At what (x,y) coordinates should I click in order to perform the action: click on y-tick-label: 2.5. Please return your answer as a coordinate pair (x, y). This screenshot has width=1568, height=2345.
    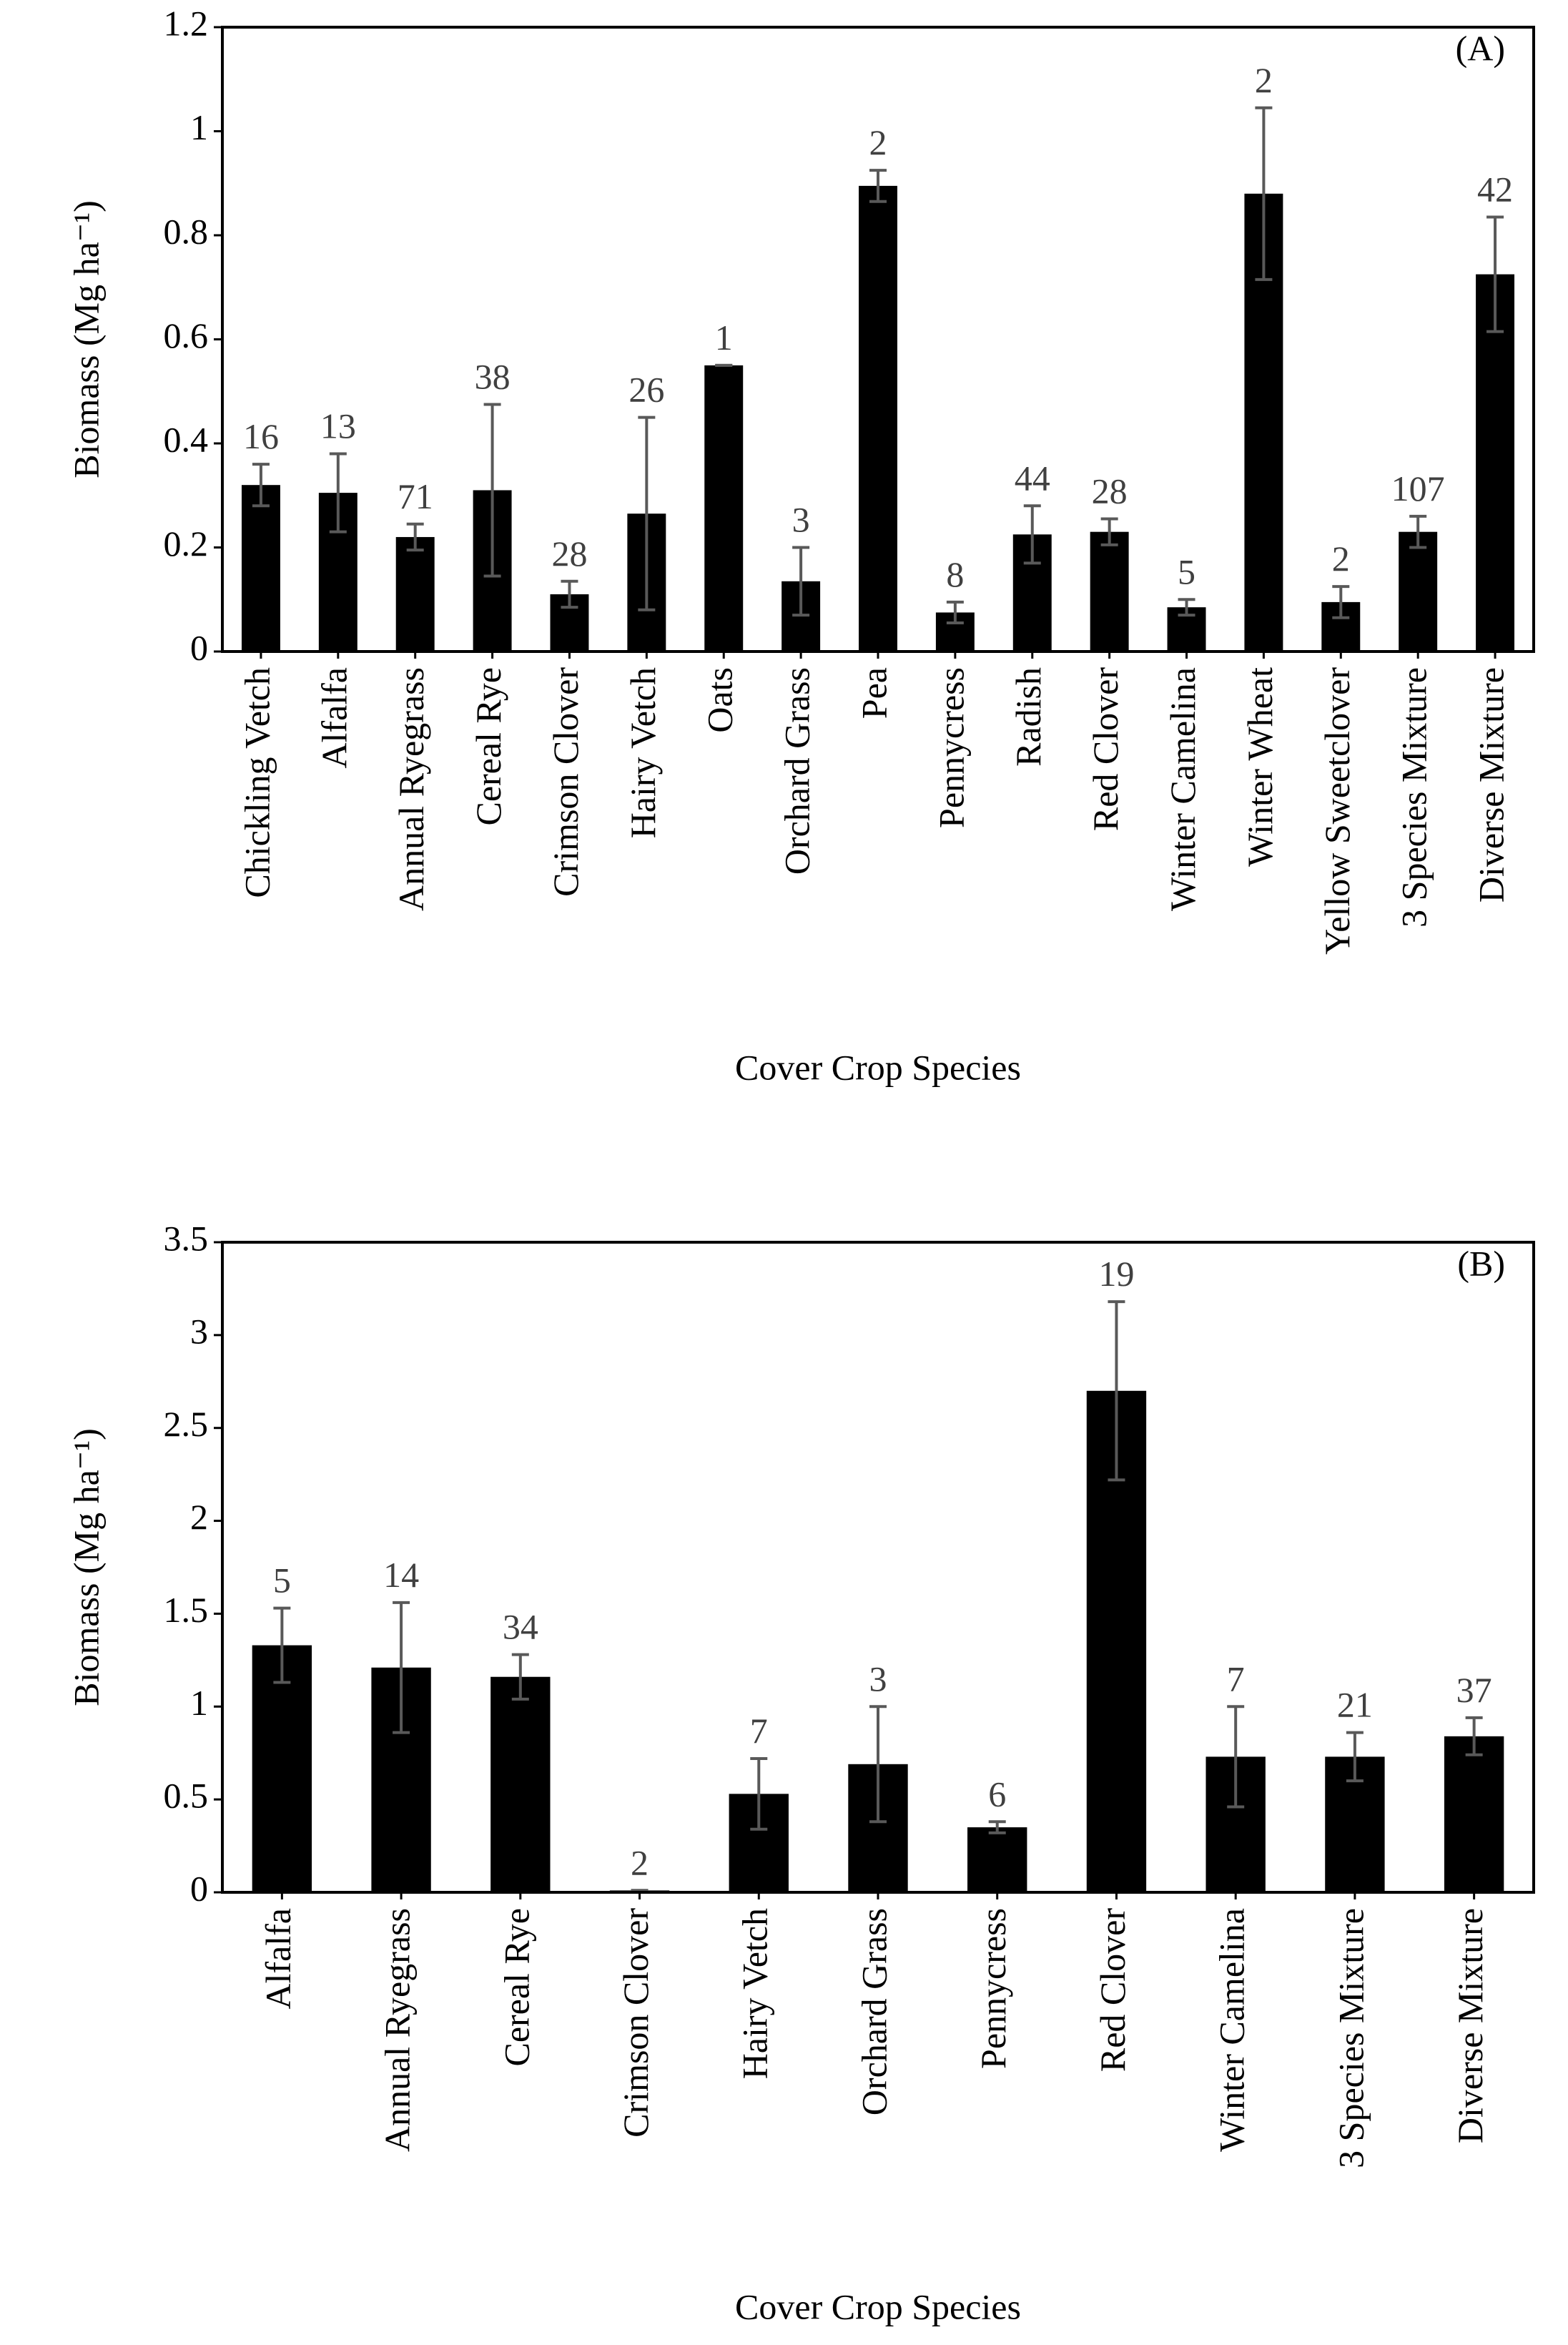
    Looking at the image, I should click on (186, 1424).